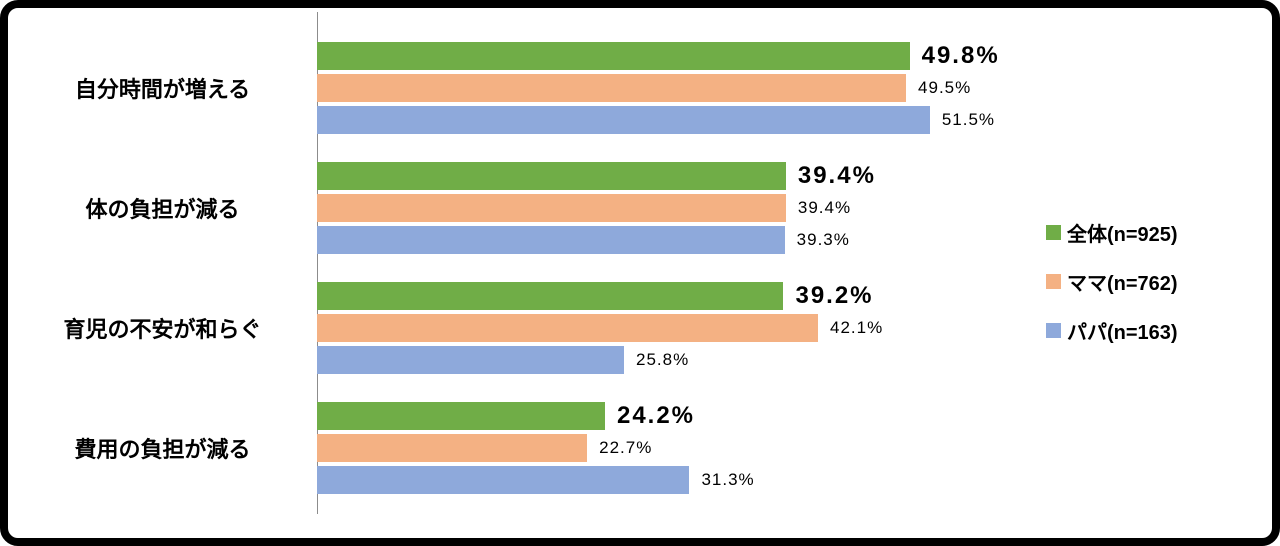  I want to click on category-label: 自分時間が増える, so click(162, 89).